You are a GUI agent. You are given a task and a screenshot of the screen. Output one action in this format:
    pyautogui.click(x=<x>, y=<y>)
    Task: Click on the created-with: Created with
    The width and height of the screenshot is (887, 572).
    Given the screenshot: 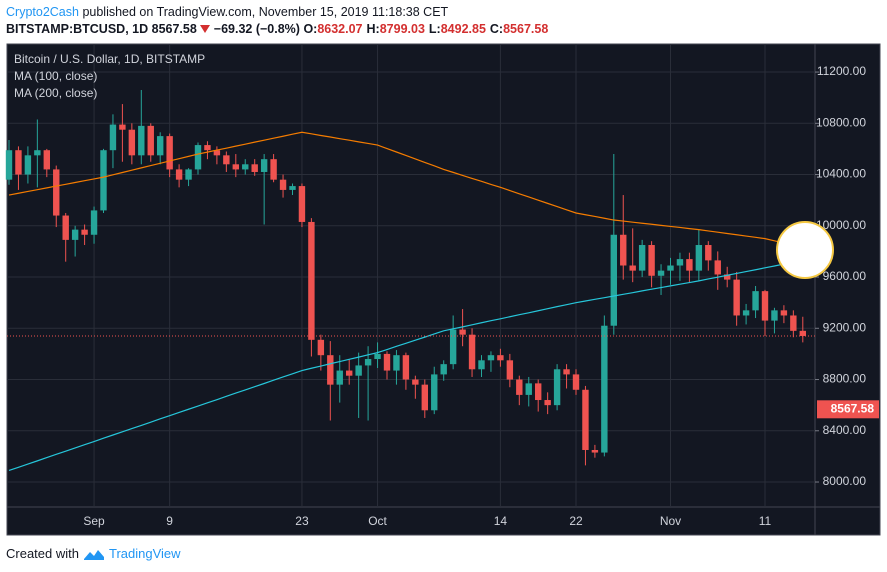 What is the action you would take?
    pyautogui.click(x=42, y=553)
    